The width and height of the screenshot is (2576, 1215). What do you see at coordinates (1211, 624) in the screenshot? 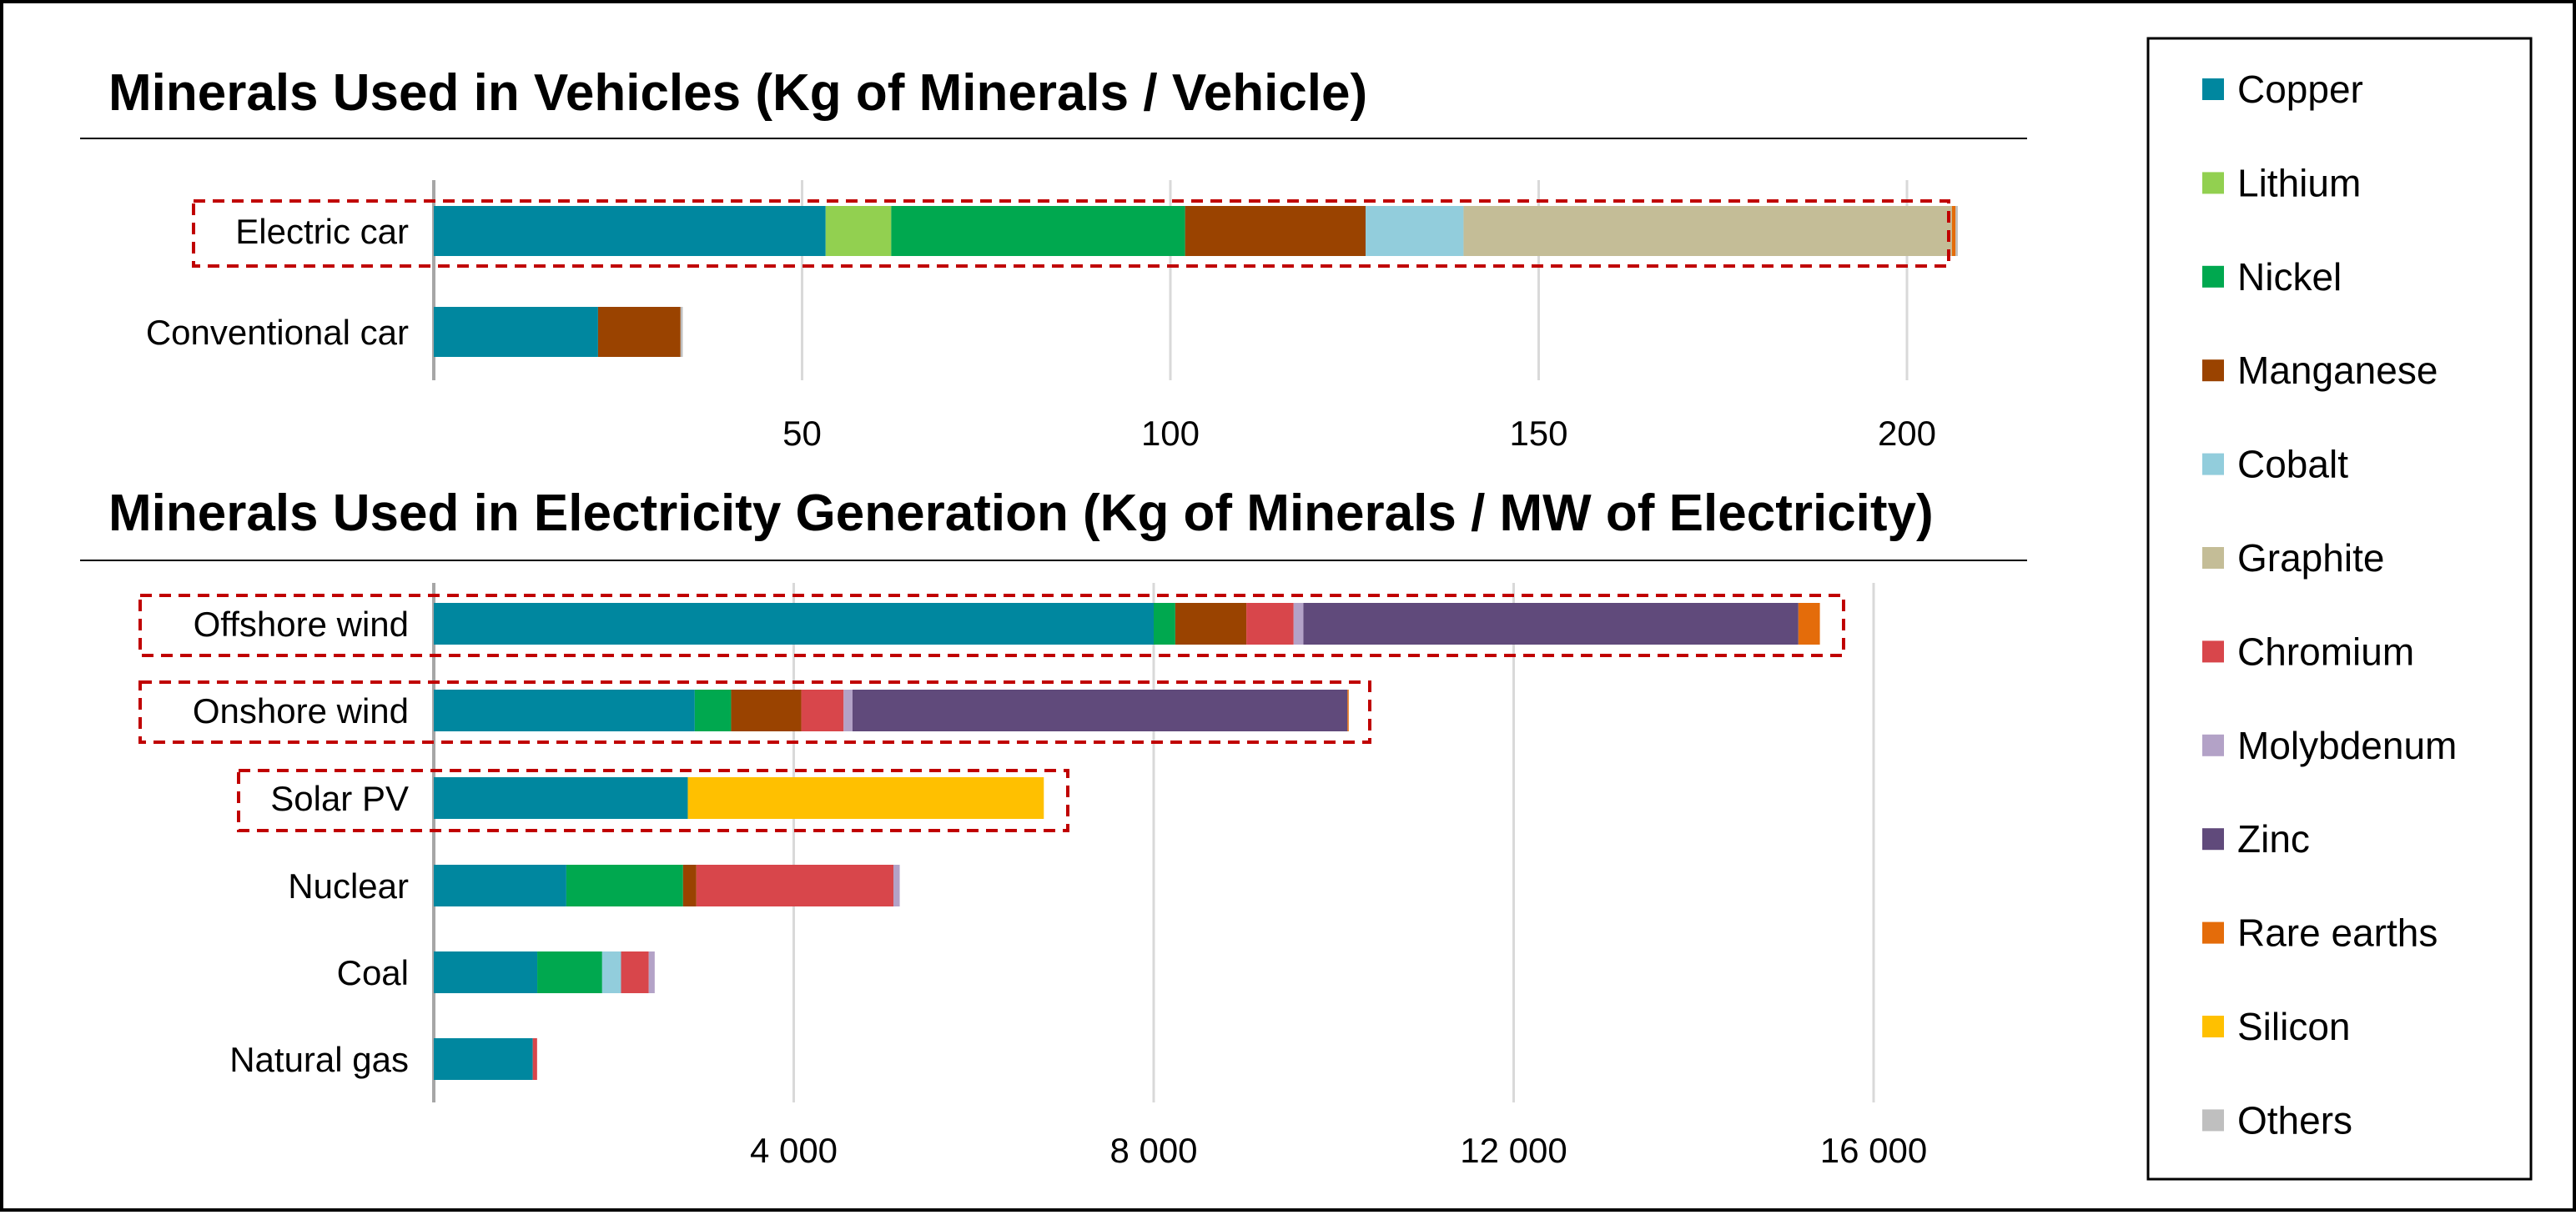
I see `bar-segment-offshore-wind-manganese` at bounding box center [1211, 624].